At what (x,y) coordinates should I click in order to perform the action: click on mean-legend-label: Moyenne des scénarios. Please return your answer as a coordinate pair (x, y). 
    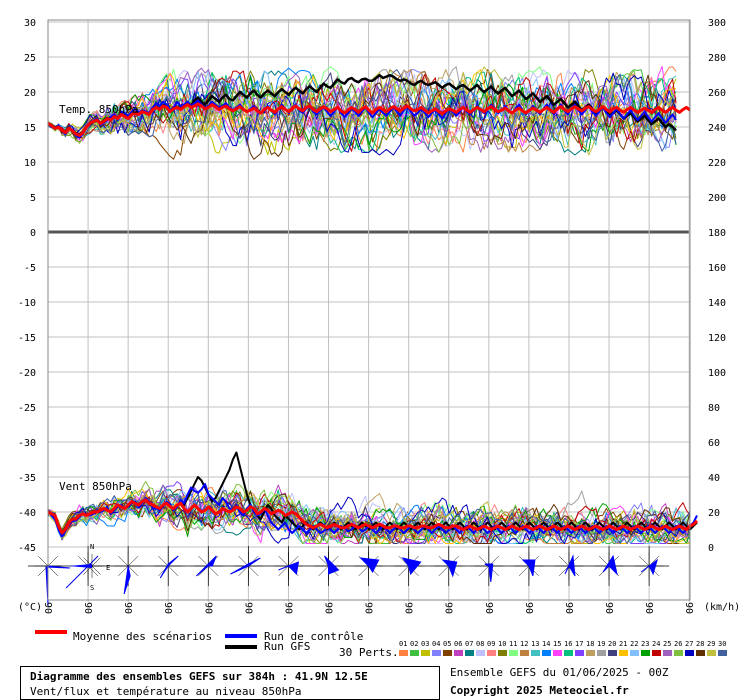
    Looking at the image, I should click on (143, 636).